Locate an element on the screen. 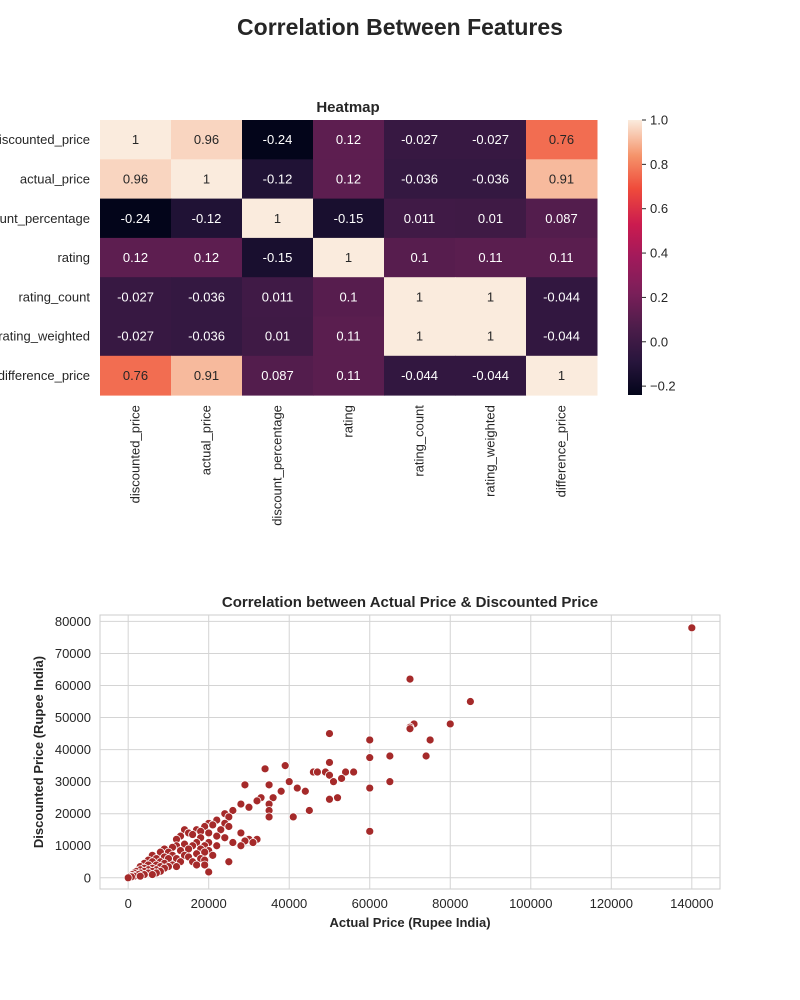 The height and width of the screenshot is (1000, 800). heatmap-col-label: discount_percentage is located at coordinates (277, 465).